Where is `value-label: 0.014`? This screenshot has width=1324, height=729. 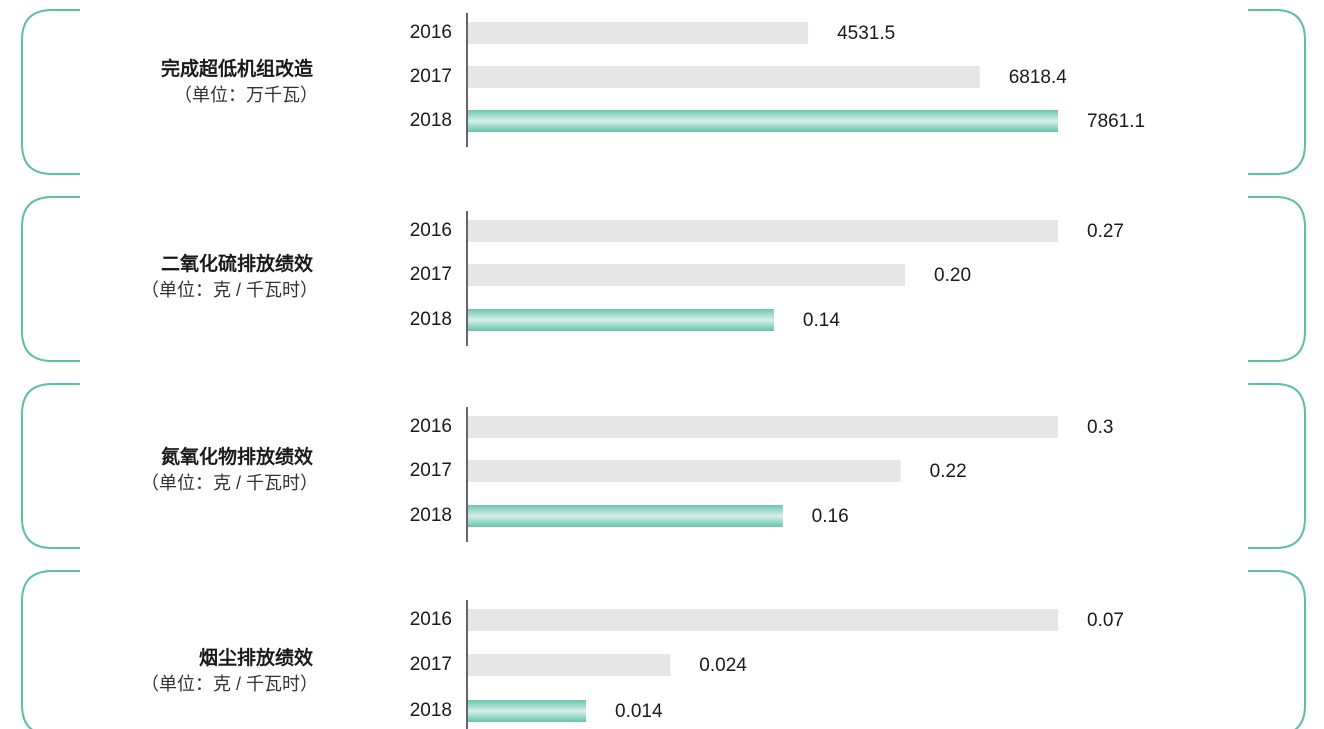
value-label: 0.014 is located at coordinates (639, 711).